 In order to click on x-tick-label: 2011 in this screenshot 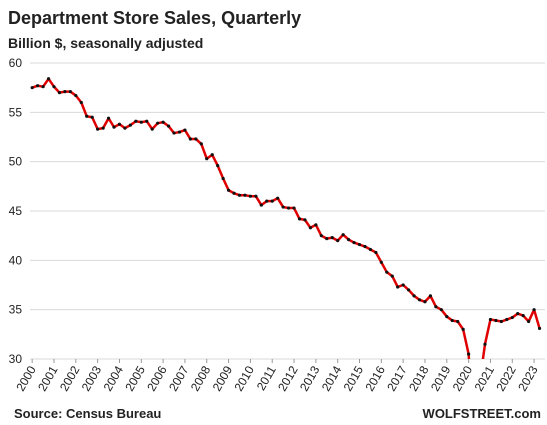, I will do `click(266, 378)`.